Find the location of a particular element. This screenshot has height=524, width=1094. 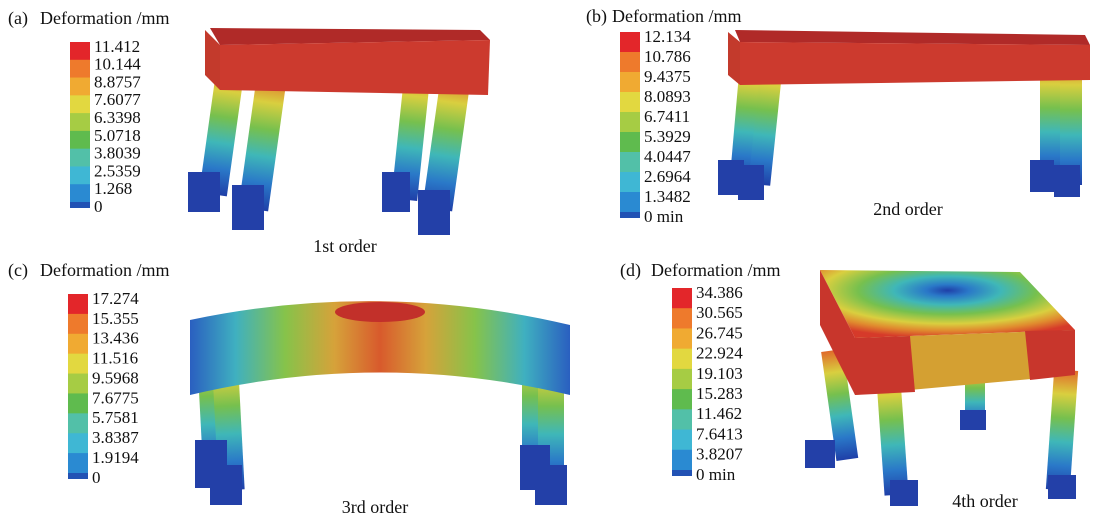

caption: 4th order is located at coordinates (984, 501).